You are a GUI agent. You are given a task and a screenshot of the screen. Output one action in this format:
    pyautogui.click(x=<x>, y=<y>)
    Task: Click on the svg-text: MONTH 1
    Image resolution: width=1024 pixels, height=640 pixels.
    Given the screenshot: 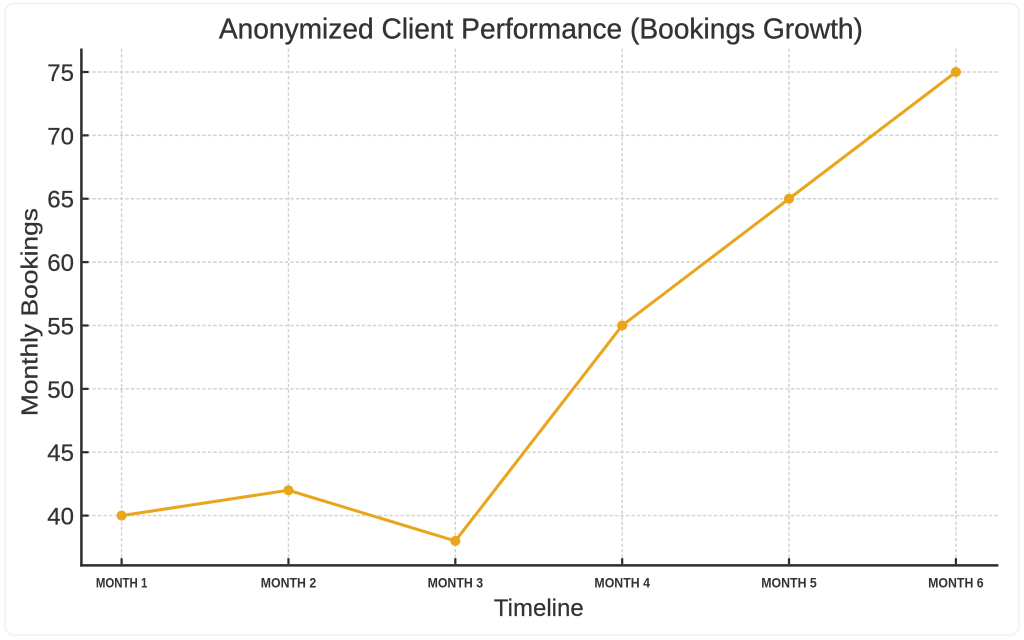 What is the action you would take?
    pyautogui.click(x=122, y=583)
    